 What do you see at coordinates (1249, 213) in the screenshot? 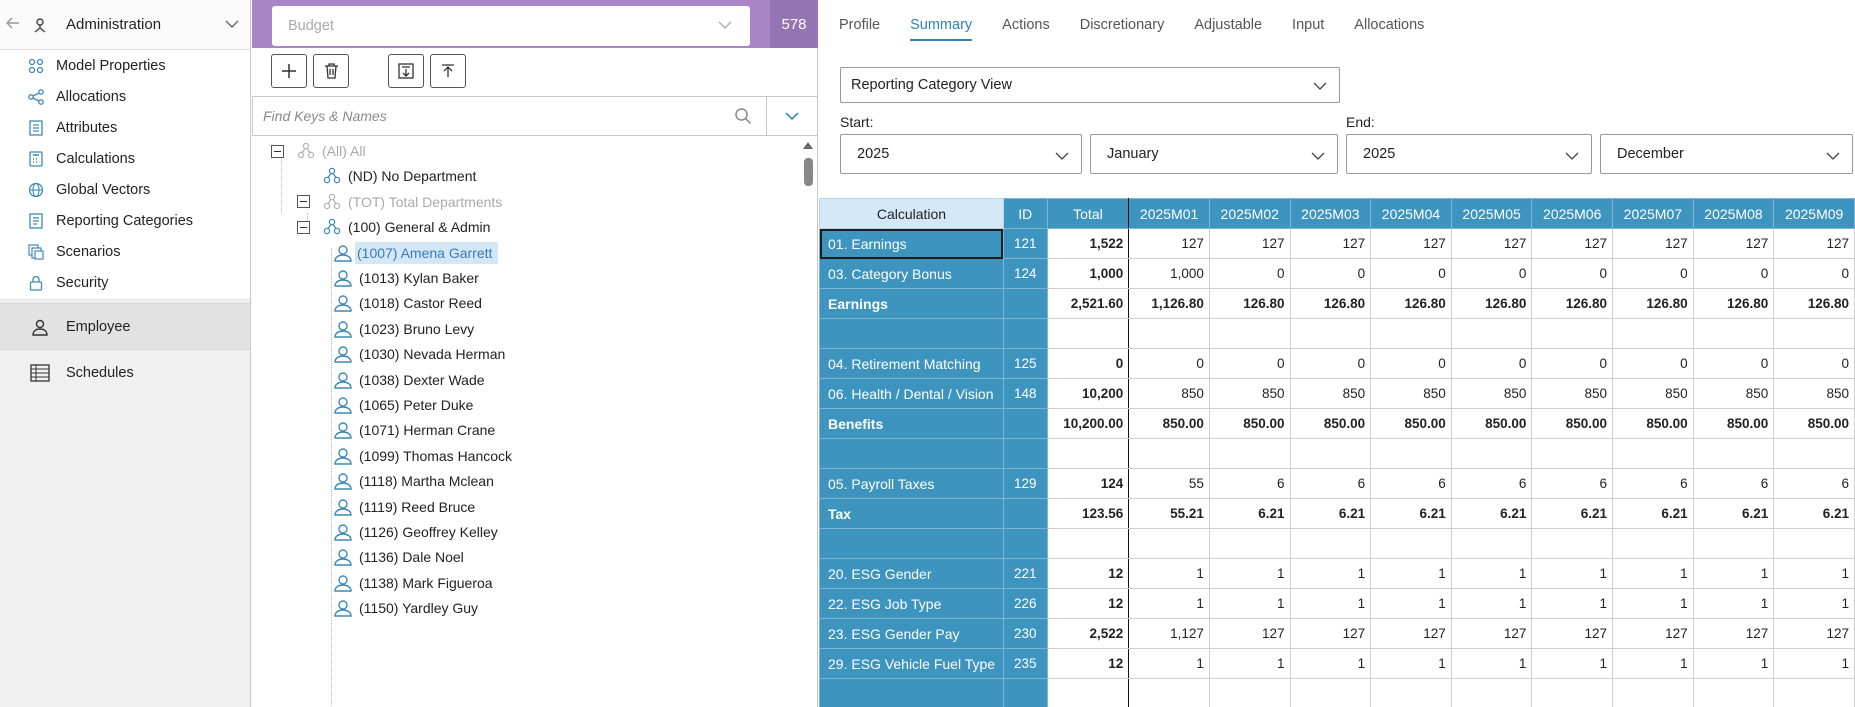
I see `column-header: 2025M02` at bounding box center [1249, 213].